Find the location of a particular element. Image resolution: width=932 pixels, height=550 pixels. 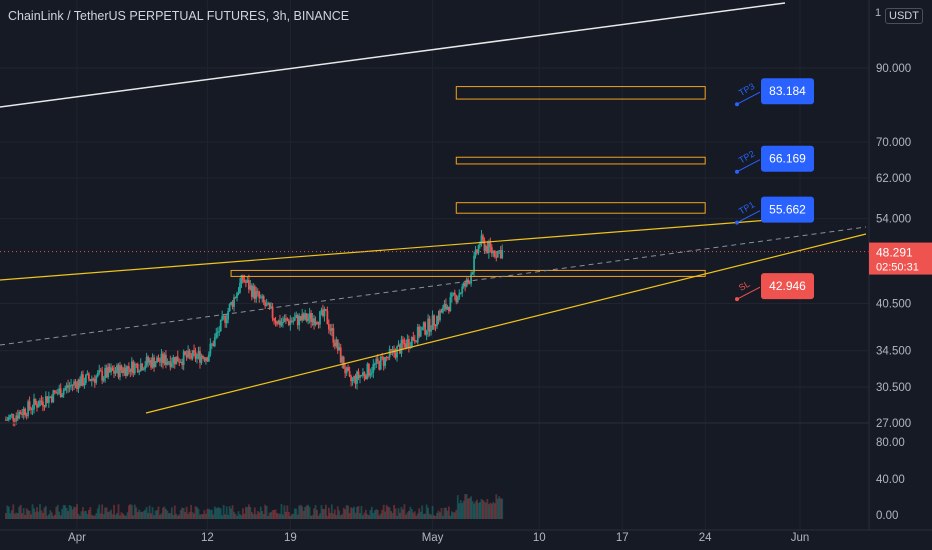

tp1-price-label: 55.662 is located at coordinates (787, 210).